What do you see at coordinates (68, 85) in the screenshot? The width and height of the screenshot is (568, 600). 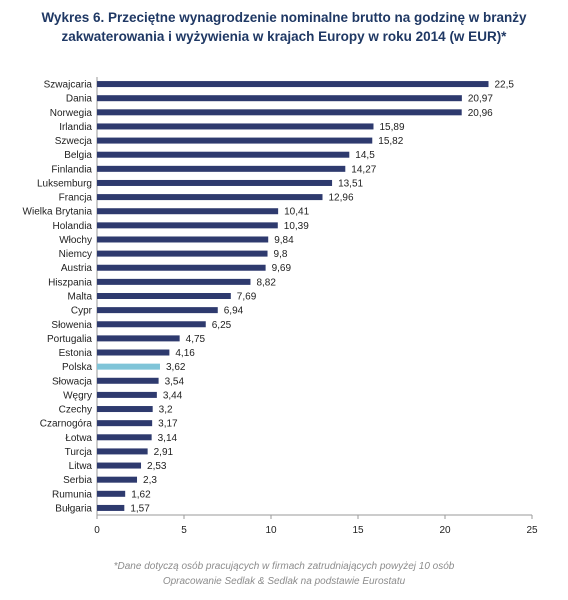 I see `category-label-0: Szwajcaria` at bounding box center [68, 85].